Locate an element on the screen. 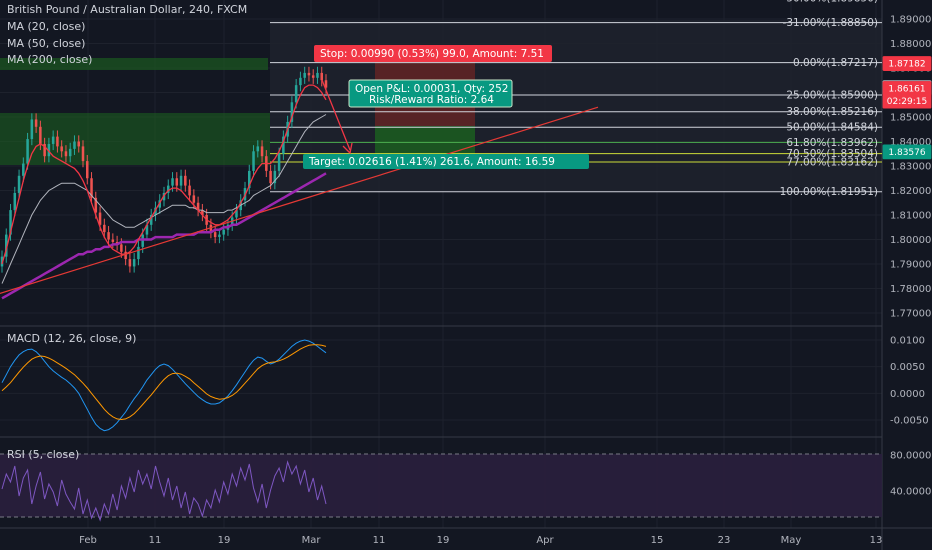 This screenshot has height=550, width=932. date-tick-label: 23 is located at coordinates (724, 540).